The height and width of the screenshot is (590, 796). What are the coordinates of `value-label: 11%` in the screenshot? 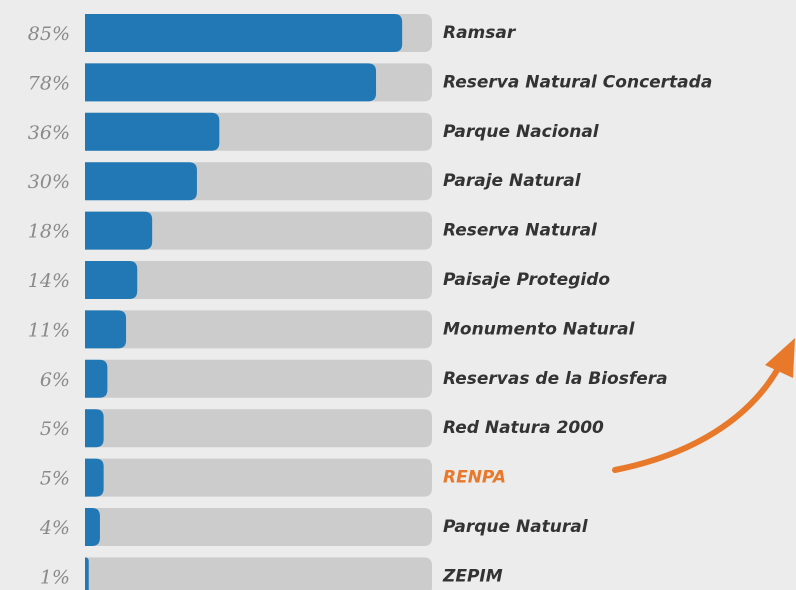 It's located at (49, 330).